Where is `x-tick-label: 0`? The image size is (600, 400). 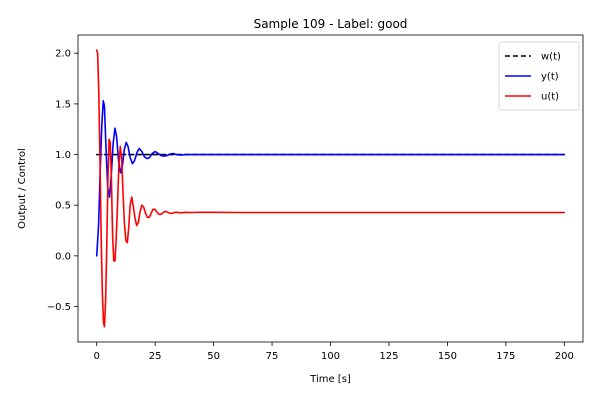 x-tick-label: 0 is located at coordinates (97, 356).